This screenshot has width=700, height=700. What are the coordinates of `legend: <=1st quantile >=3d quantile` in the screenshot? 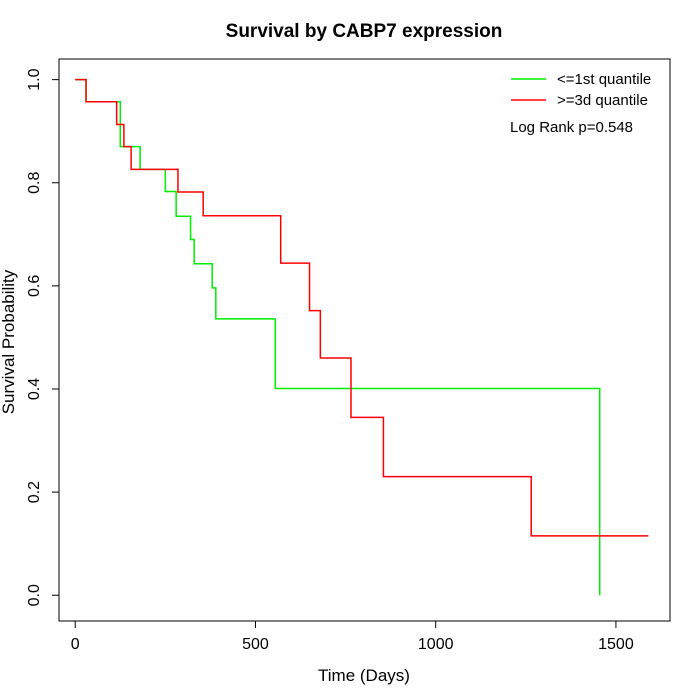 It's located at (581, 90).